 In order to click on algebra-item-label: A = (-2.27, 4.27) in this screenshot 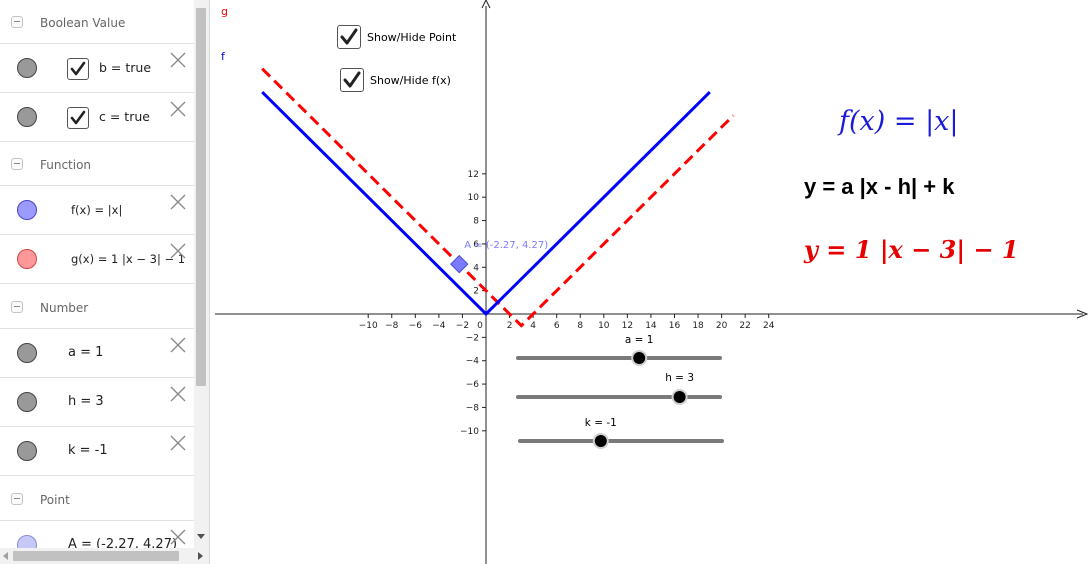, I will do `click(123, 542)`.